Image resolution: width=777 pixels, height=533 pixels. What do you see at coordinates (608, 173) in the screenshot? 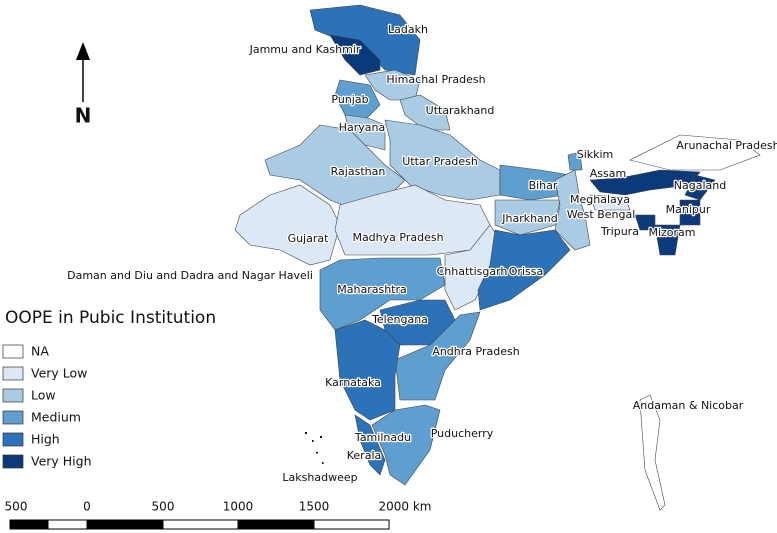
I see `region-label: Assam` at bounding box center [608, 173].